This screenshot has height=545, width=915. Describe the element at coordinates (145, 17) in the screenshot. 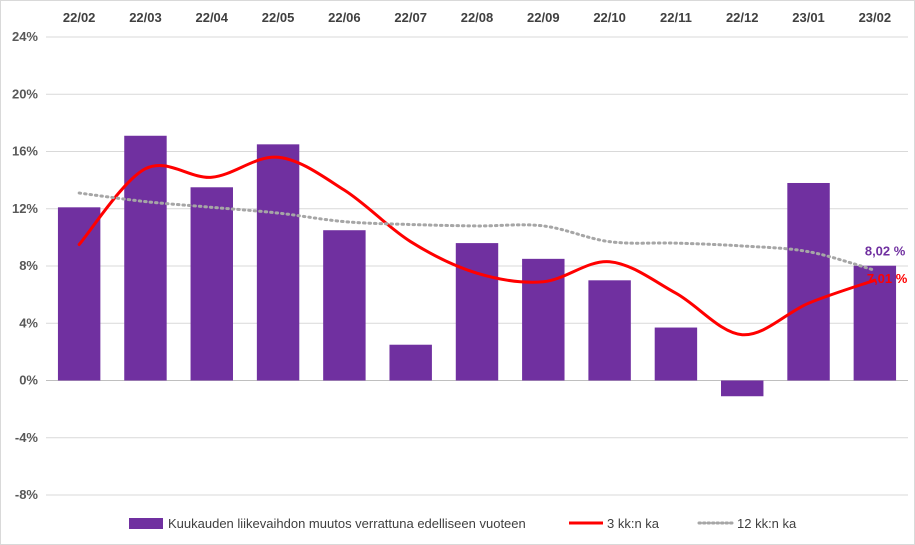

I see `x-category-label: 22/03` at that location.